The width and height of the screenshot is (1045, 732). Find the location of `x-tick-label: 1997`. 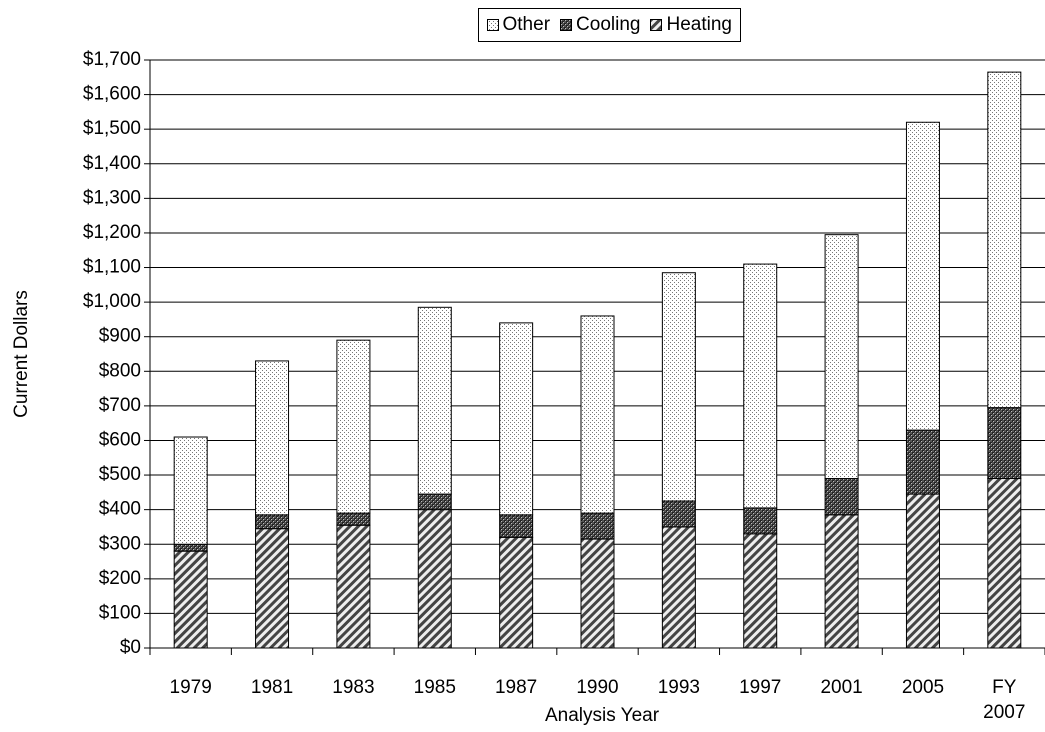

x-tick-label: 1997 is located at coordinates (760, 687).